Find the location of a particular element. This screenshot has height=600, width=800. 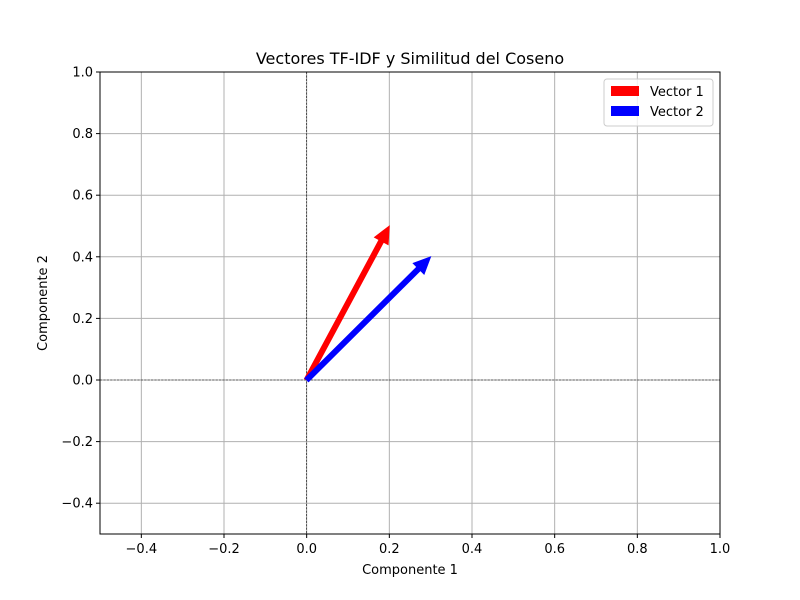

x-tick-label: 0.4 is located at coordinates (472, 549).